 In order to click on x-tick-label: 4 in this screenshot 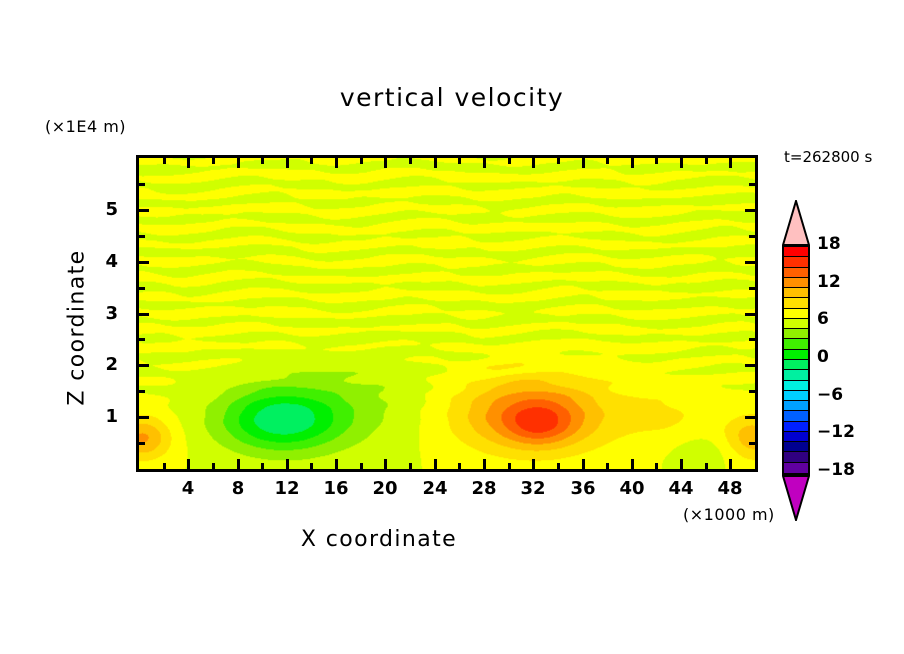, I will do `click(188, 488)`.